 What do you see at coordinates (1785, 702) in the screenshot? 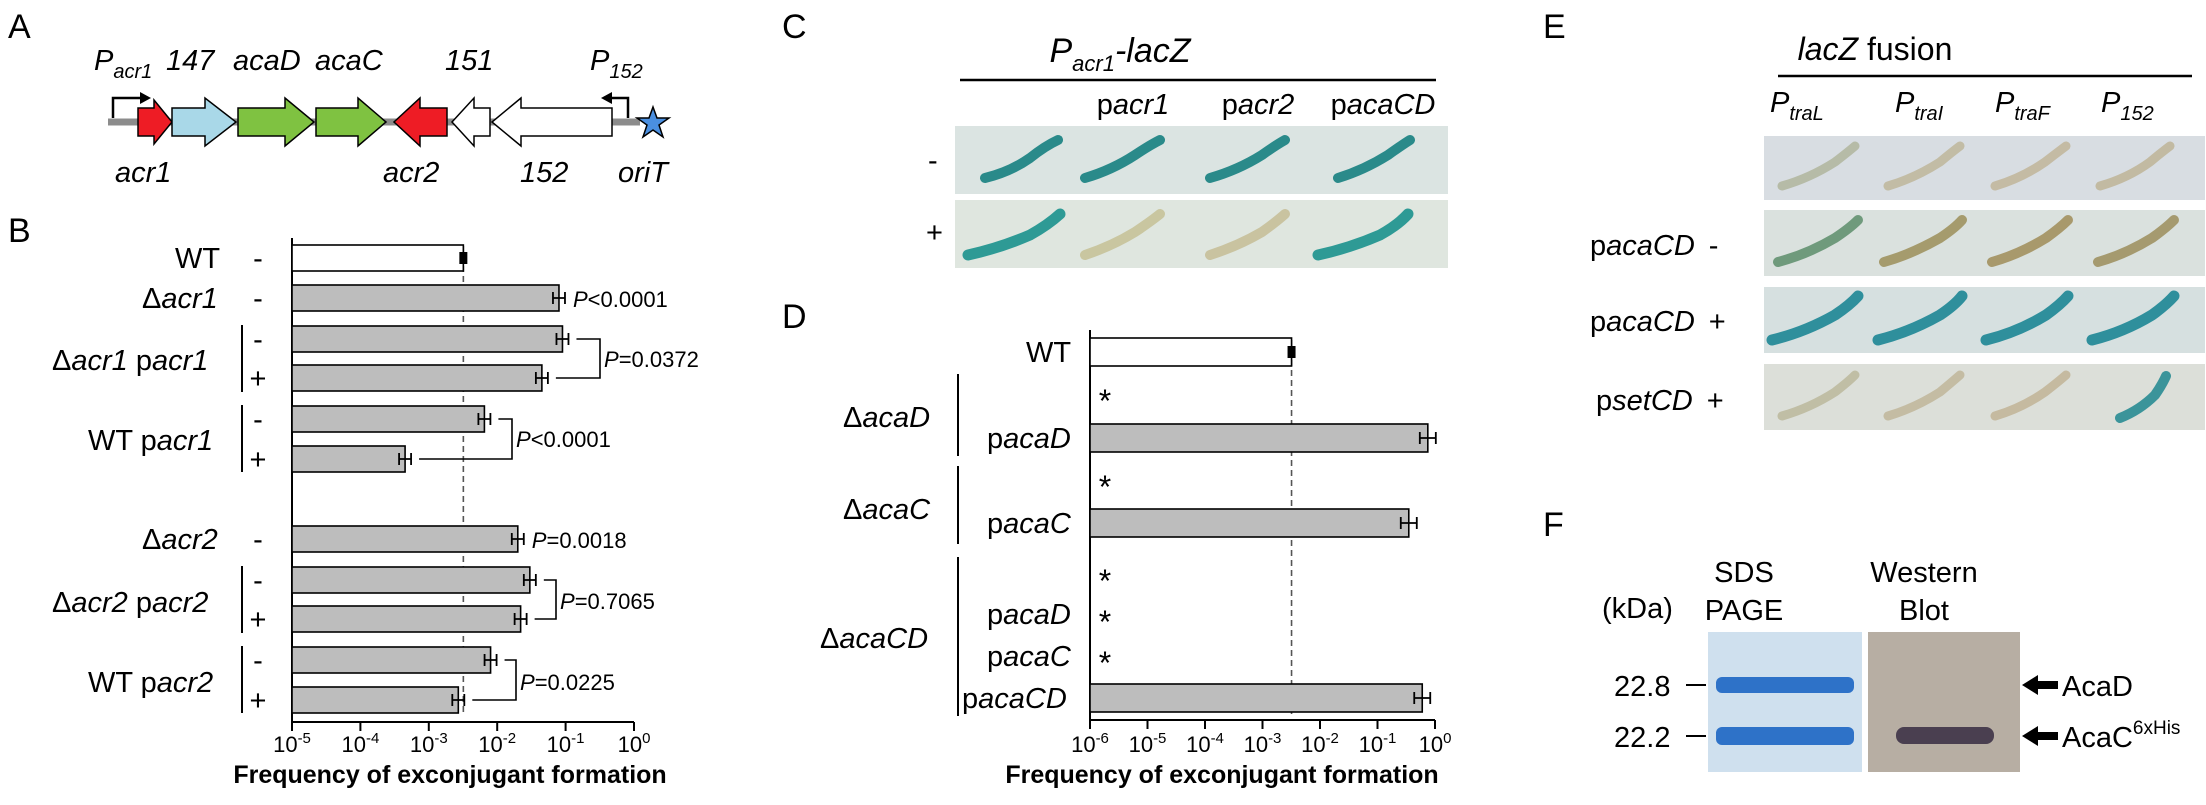
I see `sds-page-gel` at bounding box center [1785, 702].